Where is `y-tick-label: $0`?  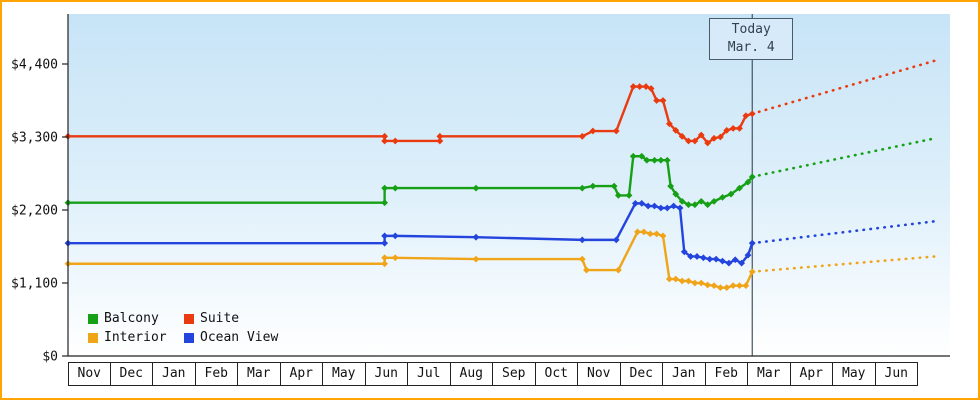
y-tick-label: $0 is located at coordinates (50, 357).